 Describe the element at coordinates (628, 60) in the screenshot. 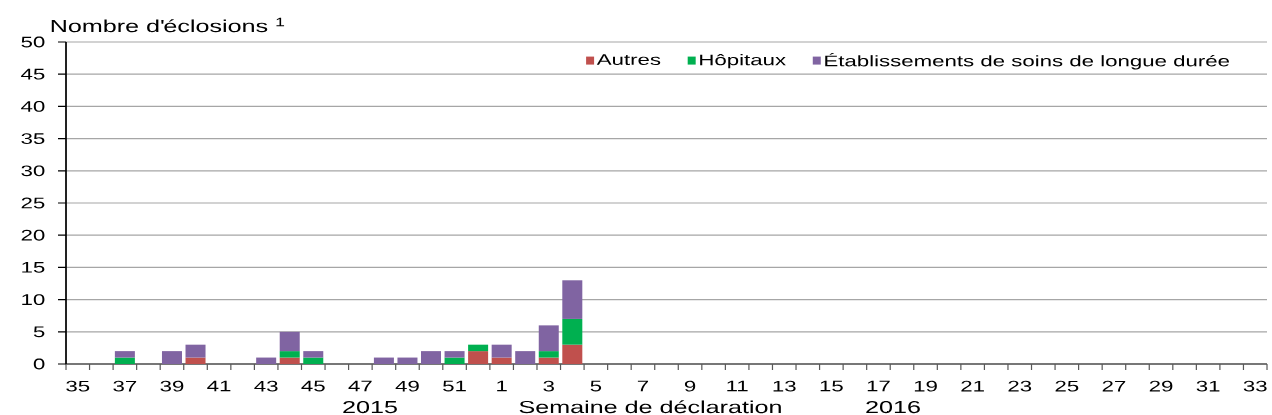

I see `legend-label: Autres` at that location.